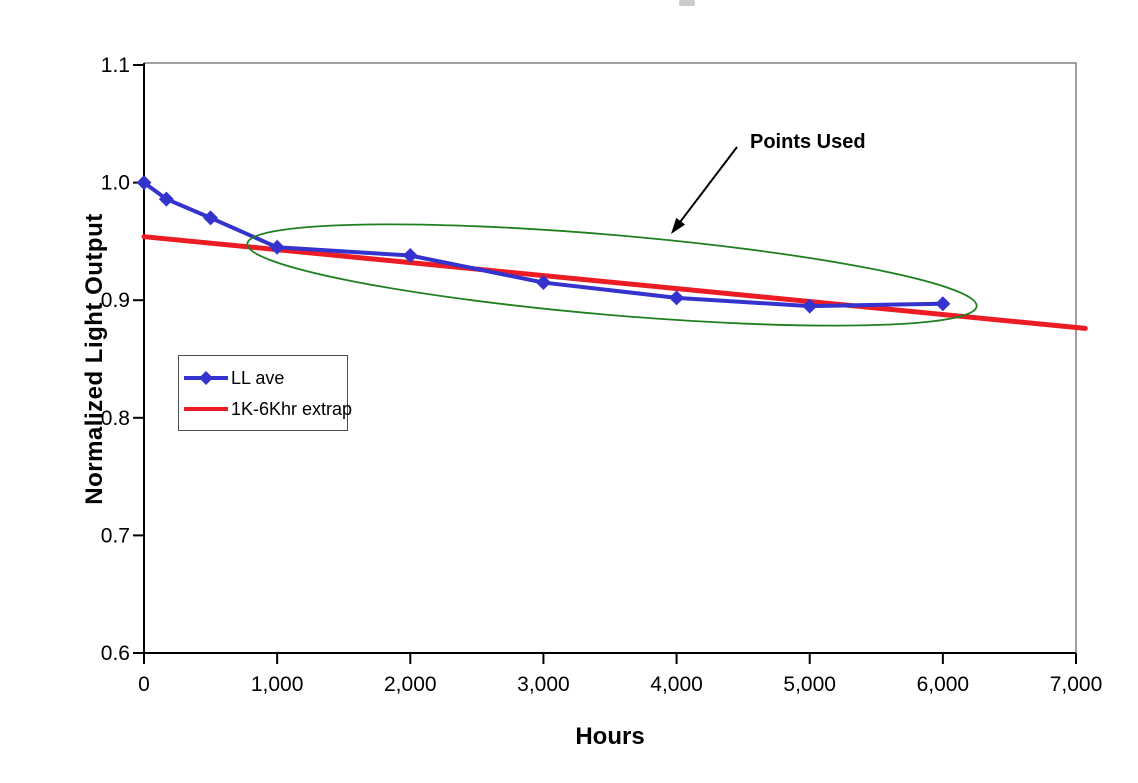 Image resolution: width=1138 pixels, height=783 pixels. What do you see at coordinates (610, 736) in the screenshot?
I see `x-axis-title: Hours` at bounding box center [610, 736].